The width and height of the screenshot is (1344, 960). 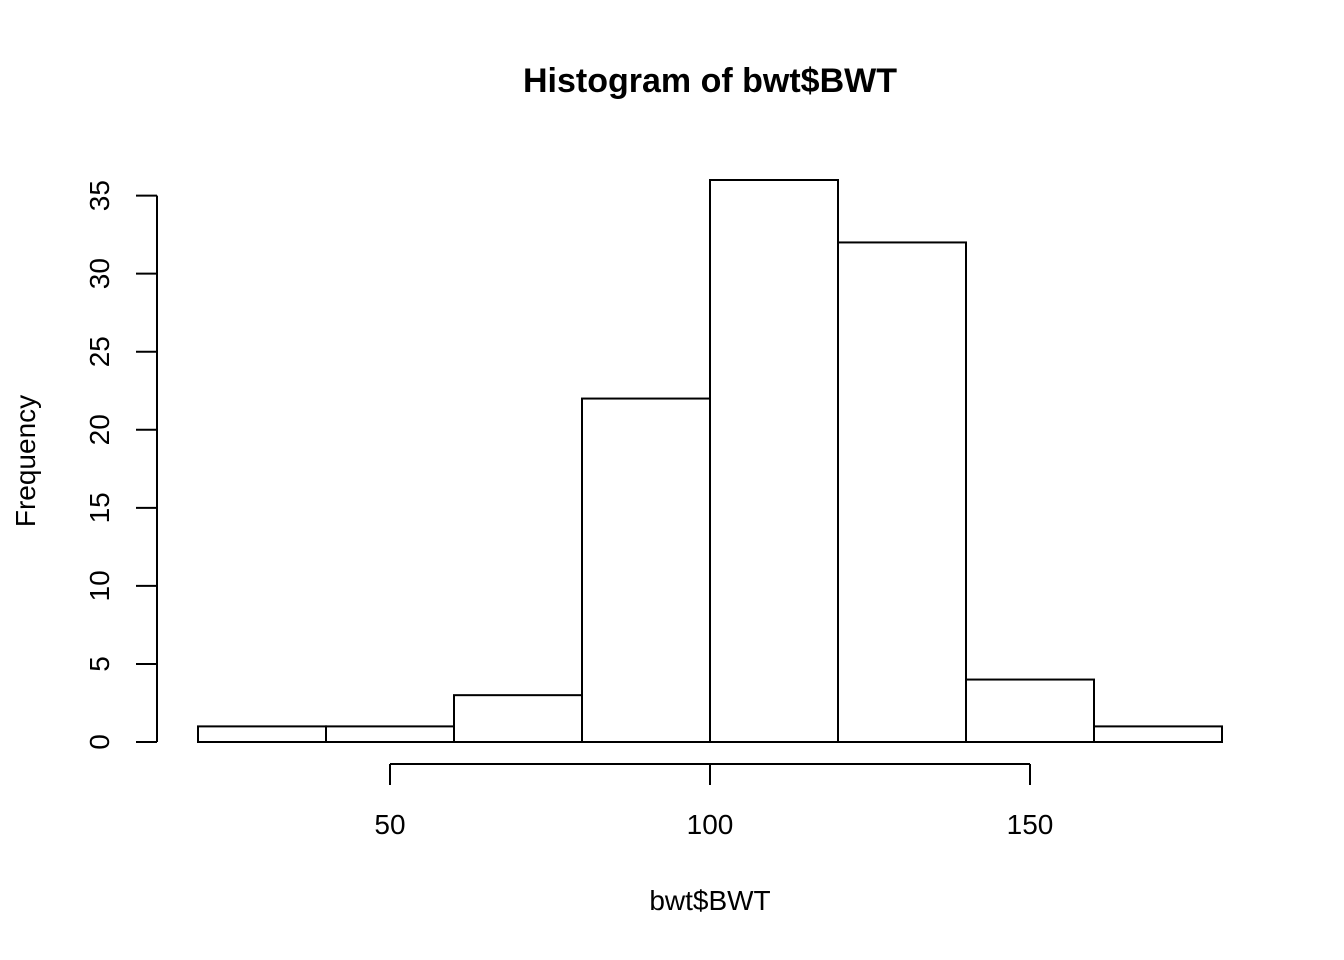 What do you see at coordinates (389, 824) in the screenshot?
I see `x-tick-label: 50` at bounding box center [389, 824].